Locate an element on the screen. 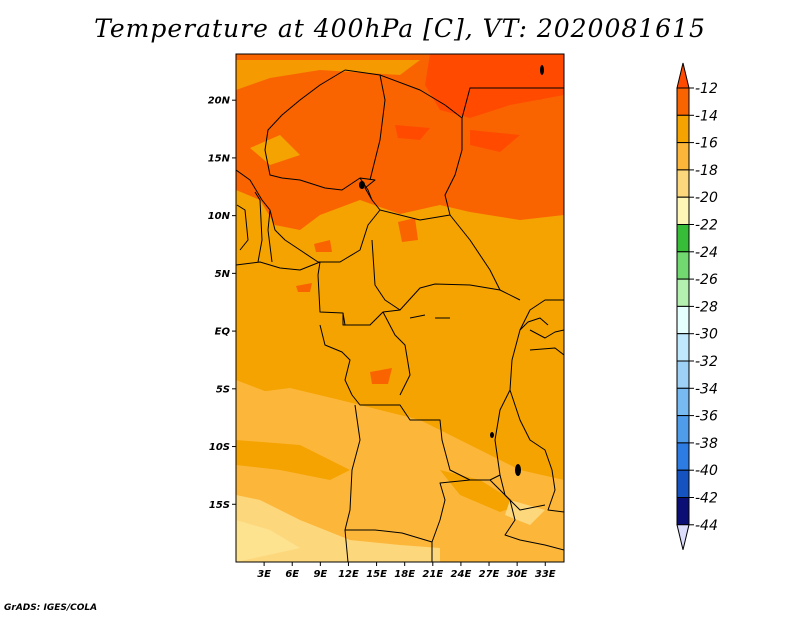  colorbar-label: -44 is located at coordinates (706, 526).